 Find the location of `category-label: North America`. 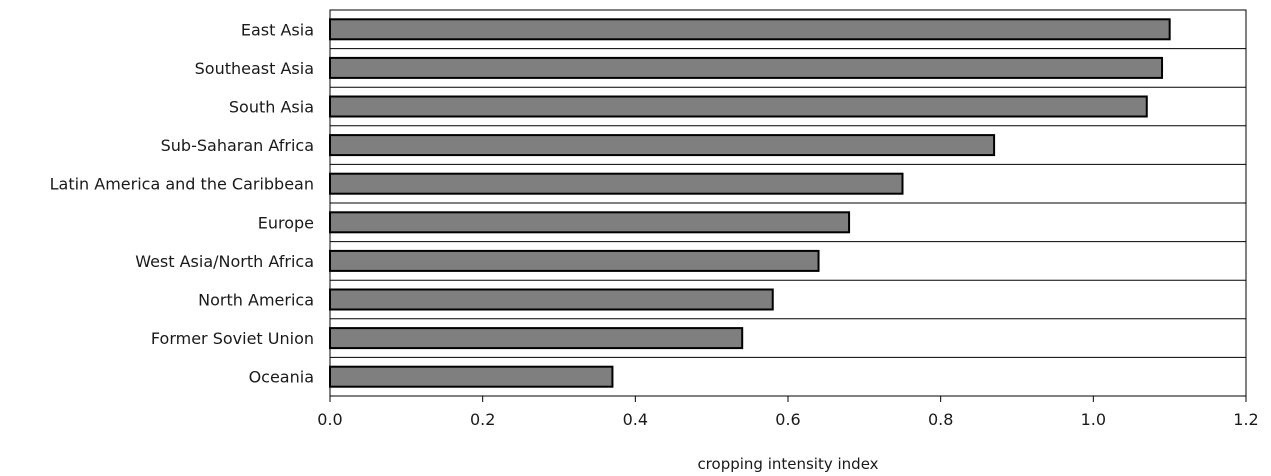

category-label: North America is located at coordinates (256, 300).